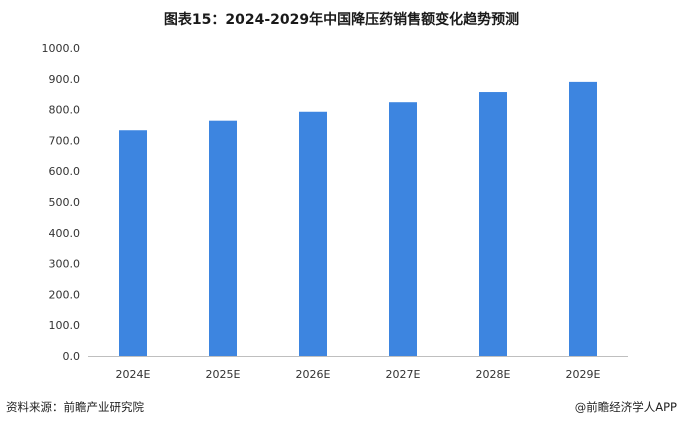 The height and width of the screenshot is (425, 683). Describe the element at coordinates (65, 233) in the screenshot. I see `y-tick-label: 400.0` at that location.